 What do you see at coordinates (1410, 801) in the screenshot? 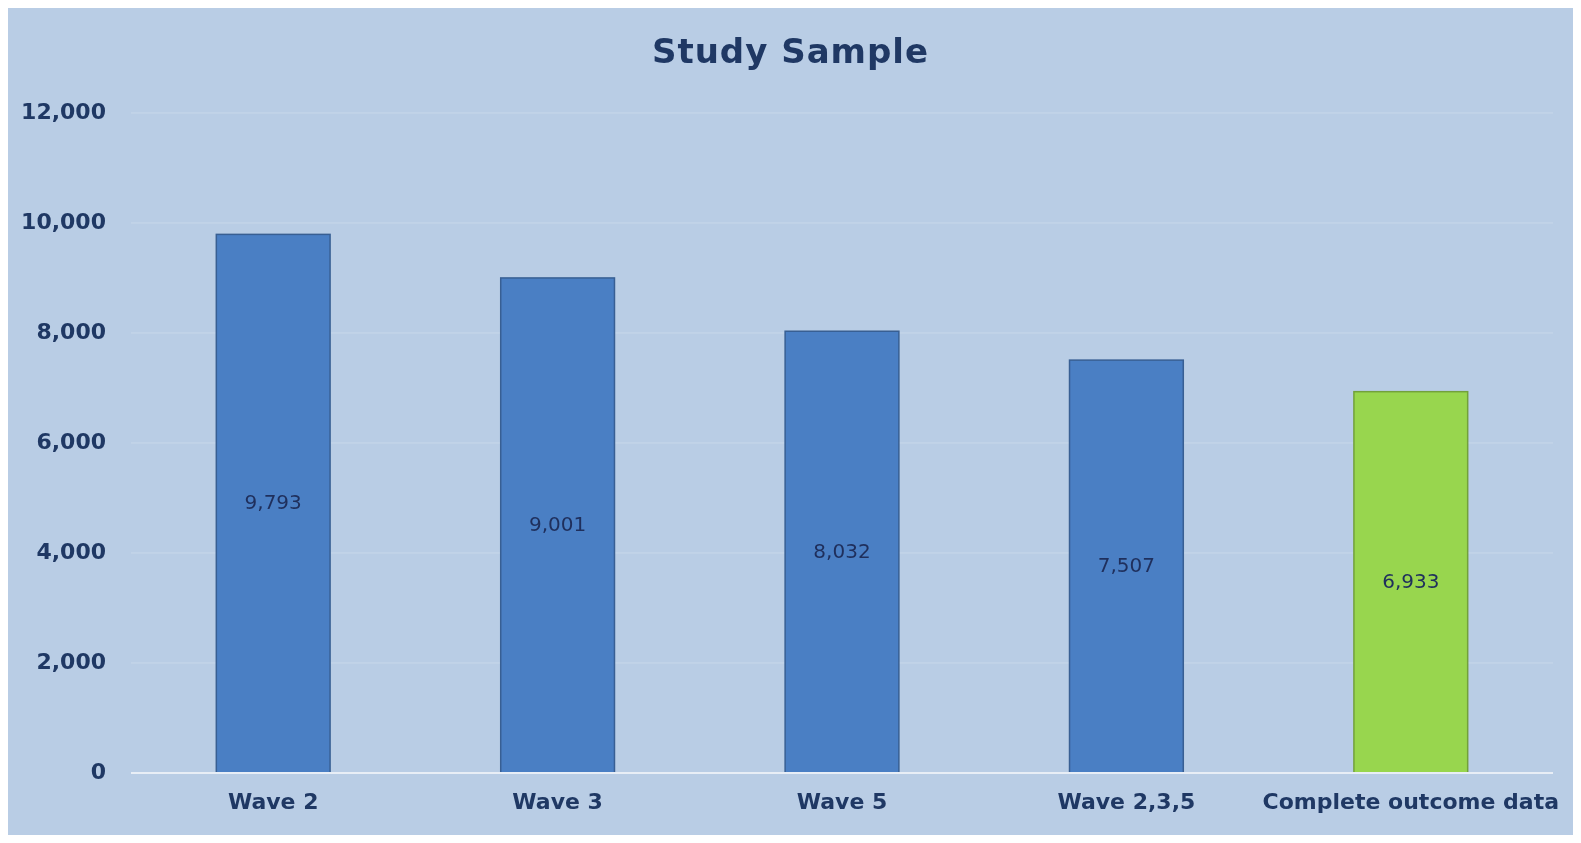
I see `x-tick-label: Complete outcome data` at bounding box center [1410, 801].